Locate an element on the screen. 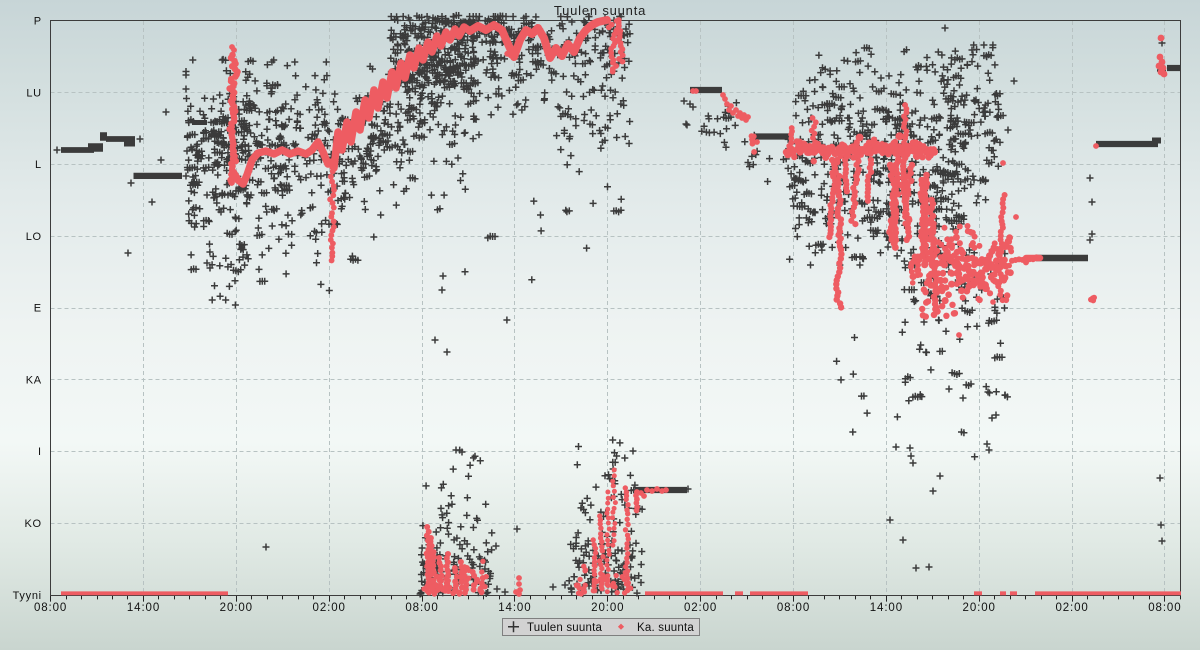 Image resolution: width=1200 pixels, height=655 pixels. svg-text: L is located at coordinates (38, 165).